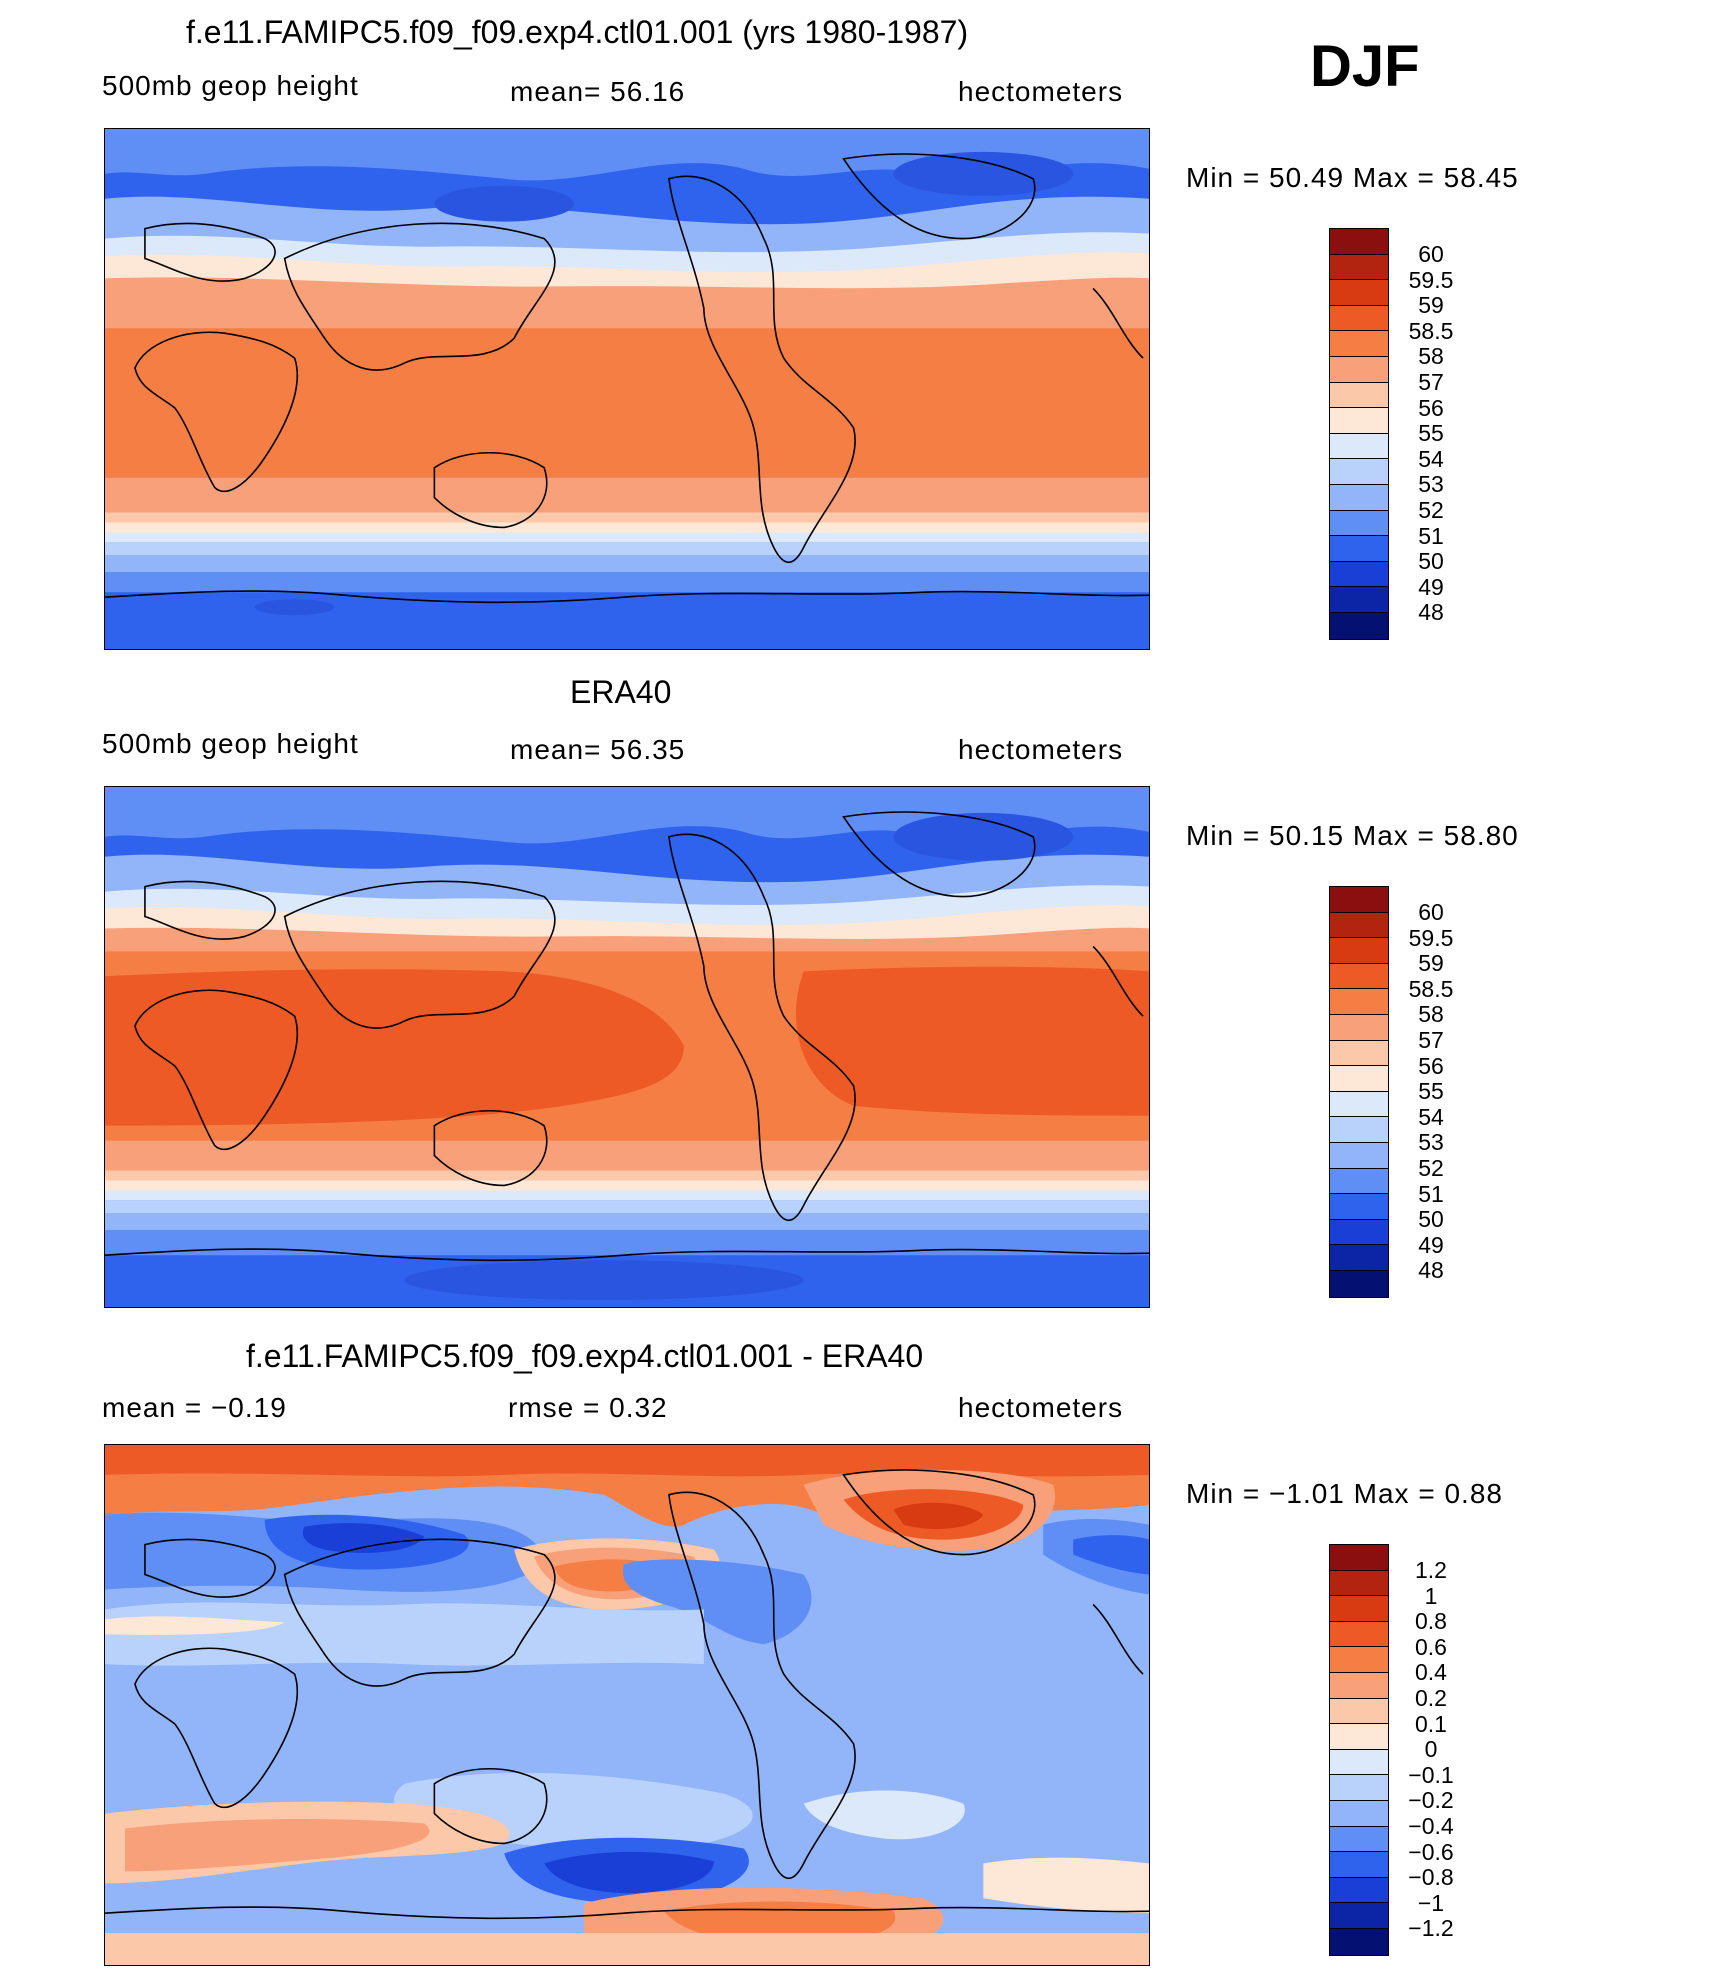 The height and width of the screenshot is (1974, 1710). I want to click on colorbar-tick-label: −1, so click(1431, 1902).